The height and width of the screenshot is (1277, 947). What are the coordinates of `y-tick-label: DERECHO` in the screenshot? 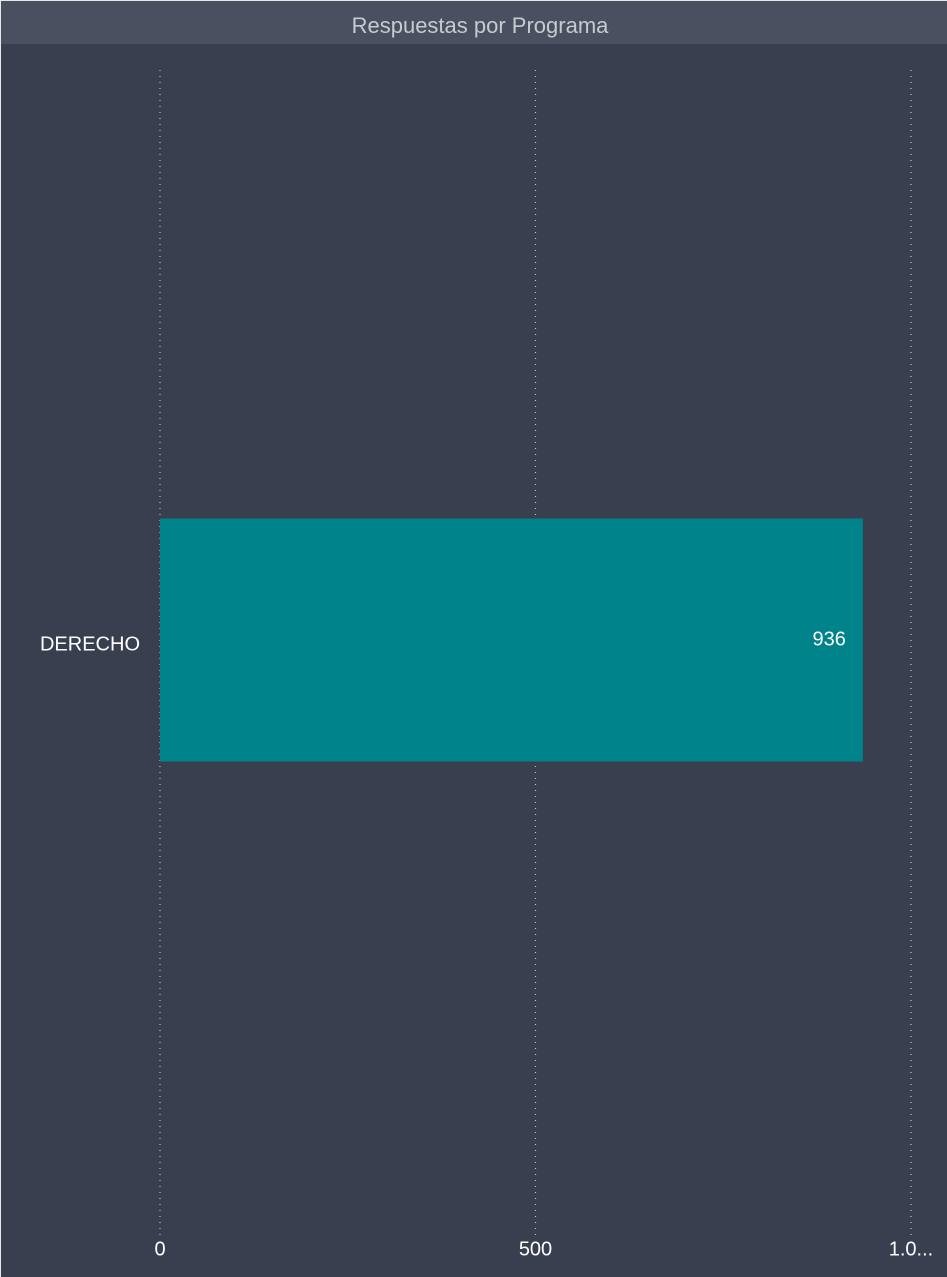 It's located at (90, 644).